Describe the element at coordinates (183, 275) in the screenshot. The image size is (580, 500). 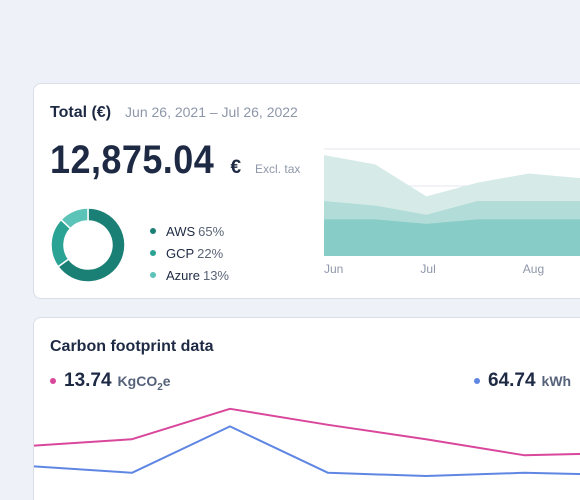
I see `legend-label-azure: Azure` at that location.